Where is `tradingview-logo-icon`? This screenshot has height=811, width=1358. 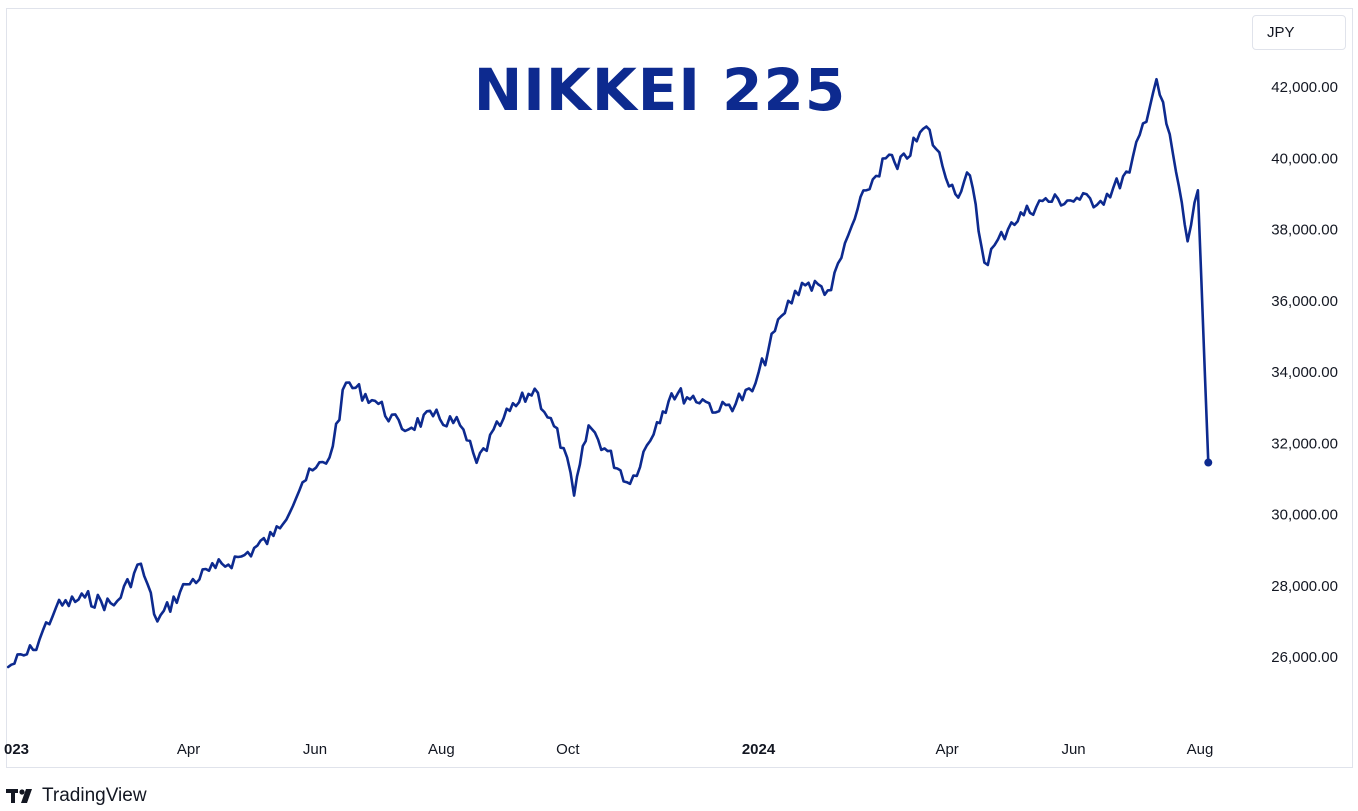
tradingview-logo-icon is located at coordinates (19, 796).